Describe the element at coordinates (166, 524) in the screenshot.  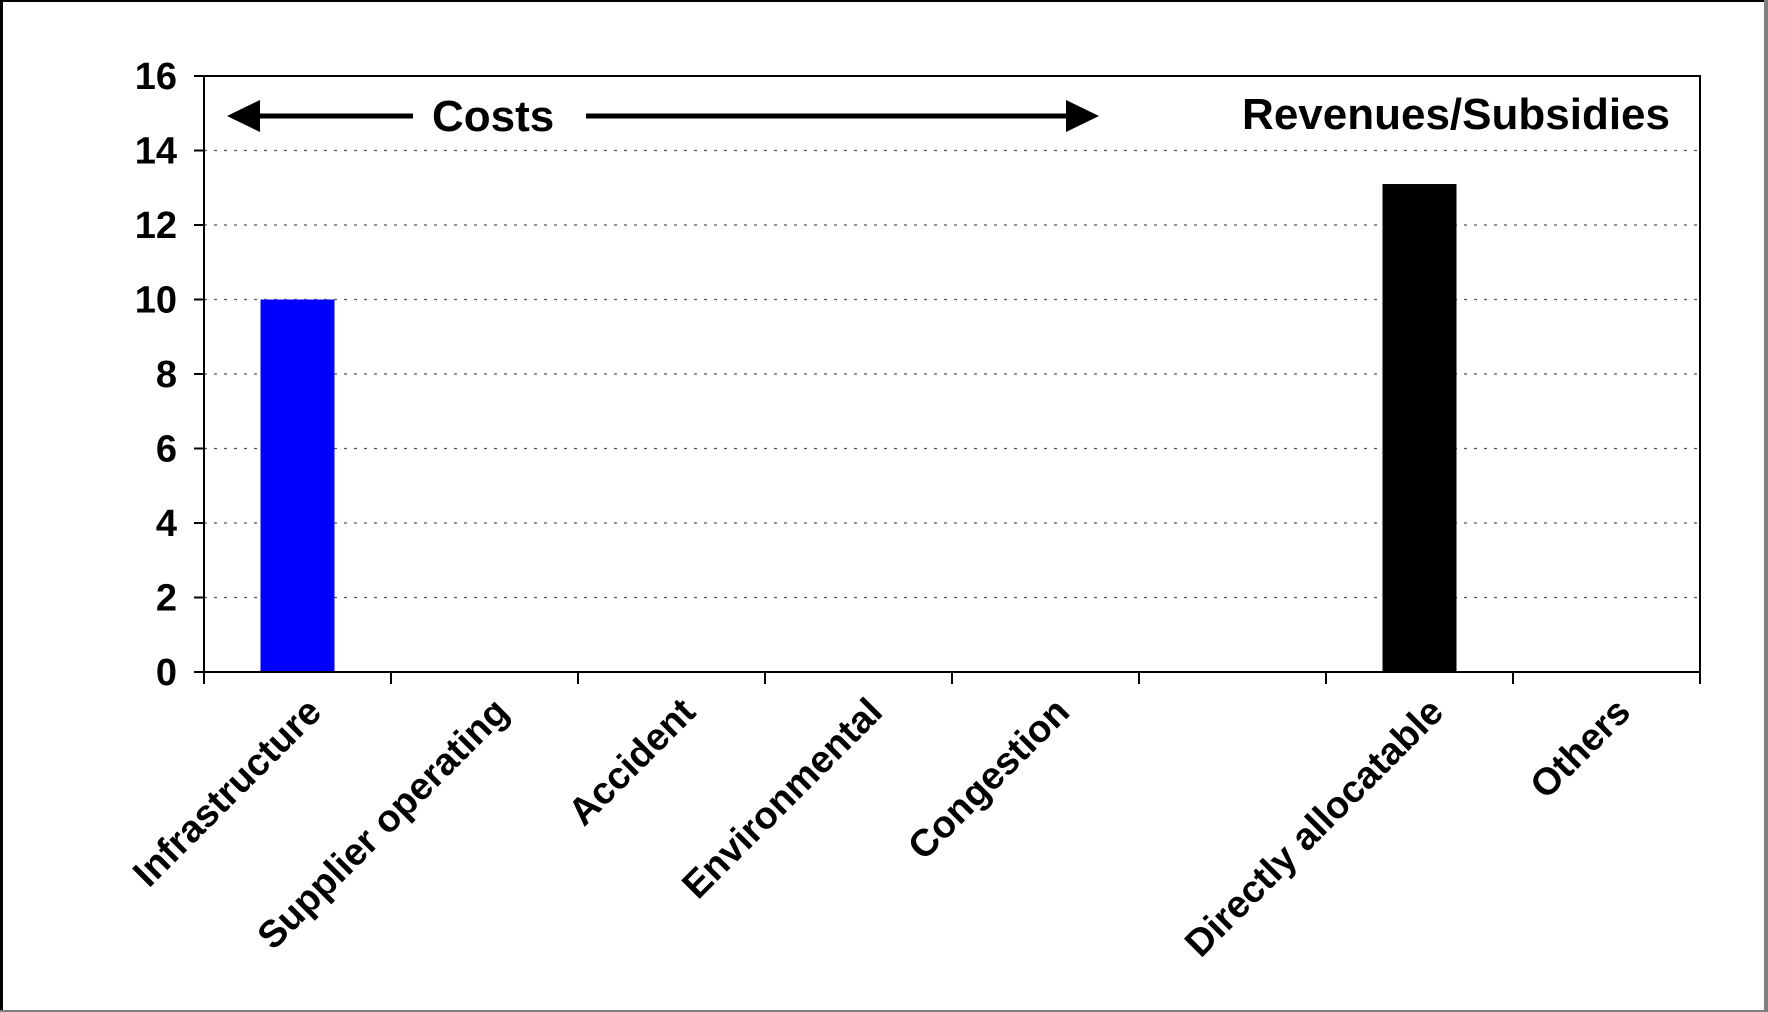
I see `y-tick-label: 4` at that location.